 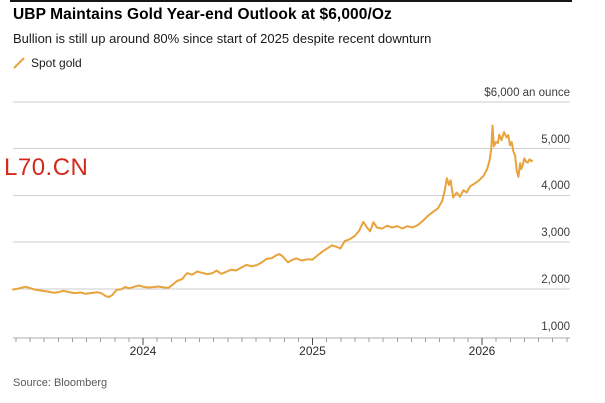 I want to click on y-axis-label: 5,000, so click(x=555, y=139).